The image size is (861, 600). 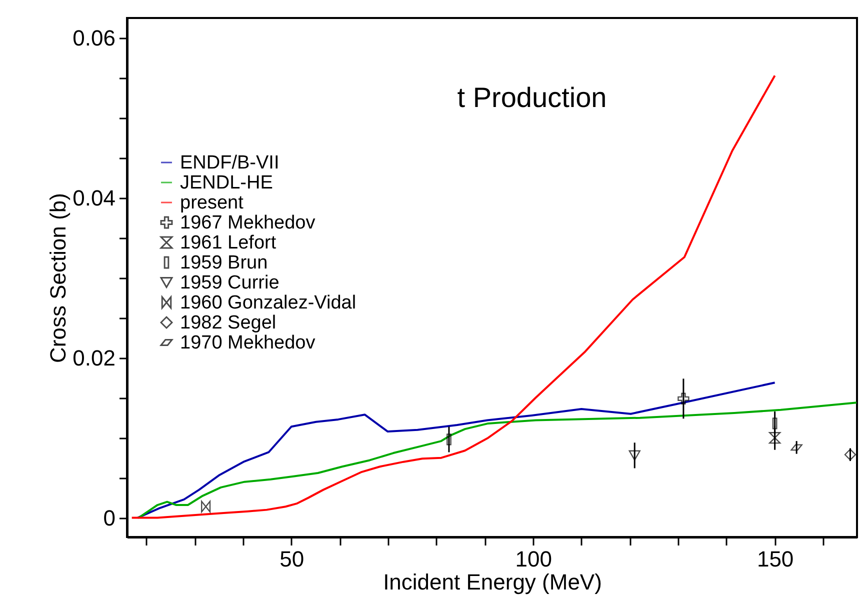 What do you see at coordinates (94, 37) in the screenshot?
I see `y-tick-label: 0.06` at bounding box center [94, 37].